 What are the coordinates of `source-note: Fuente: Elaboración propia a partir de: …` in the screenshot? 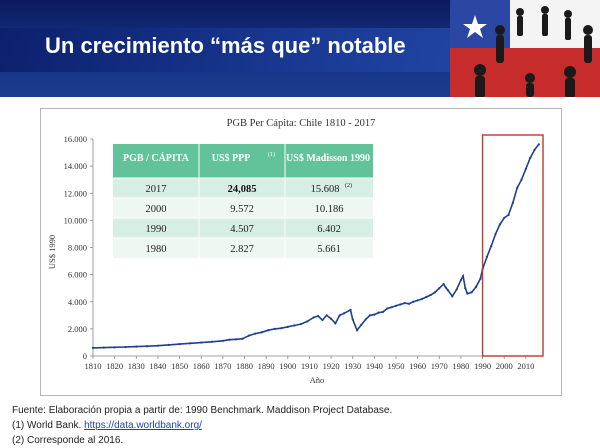 It's located at (202, 410).